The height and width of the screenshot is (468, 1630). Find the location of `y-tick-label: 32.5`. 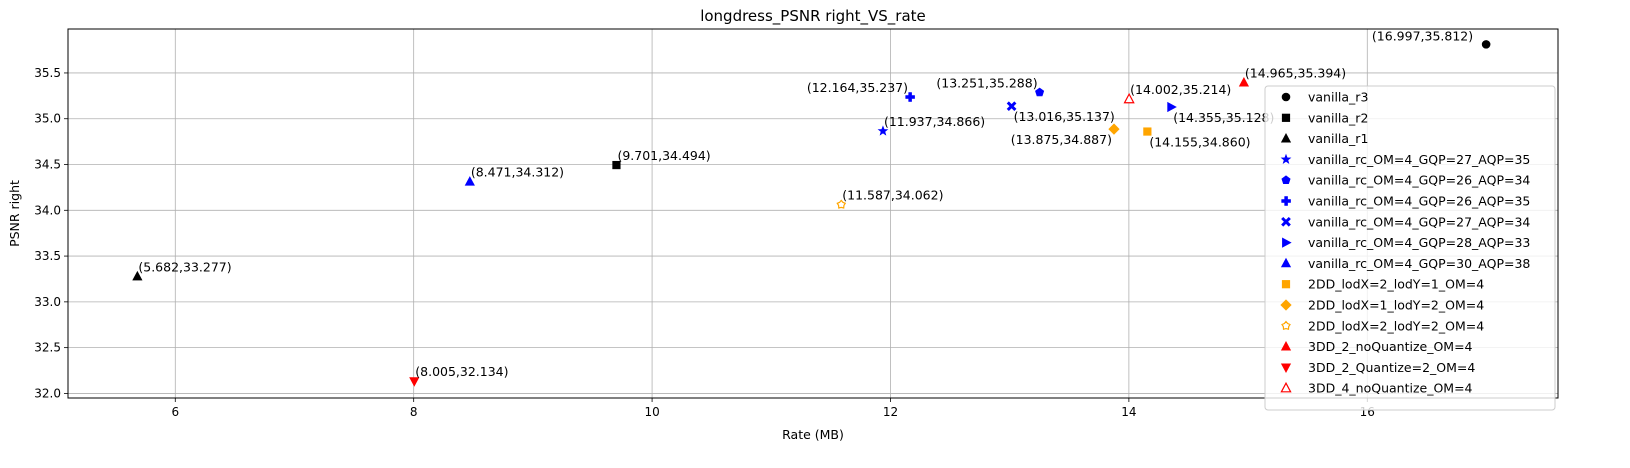

y-tick-label: 32.5 is located at coordinates (47, 348).